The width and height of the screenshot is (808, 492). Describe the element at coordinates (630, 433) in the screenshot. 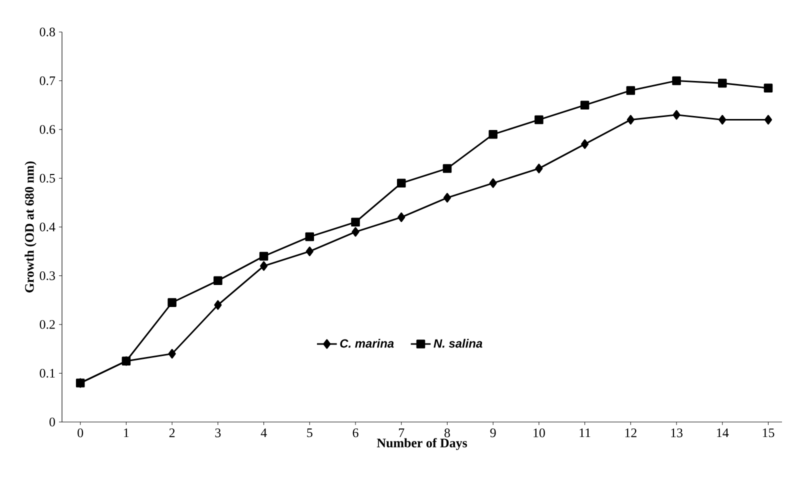

I see `x-tick-label: 12` at that location.